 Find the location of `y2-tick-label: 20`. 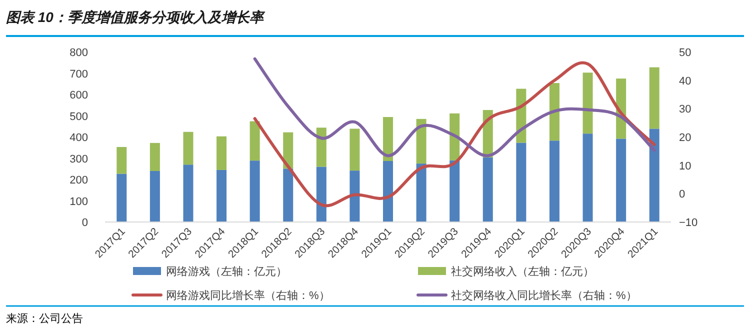

y2-tick-label: 20 is located at coordinates (685, 138).